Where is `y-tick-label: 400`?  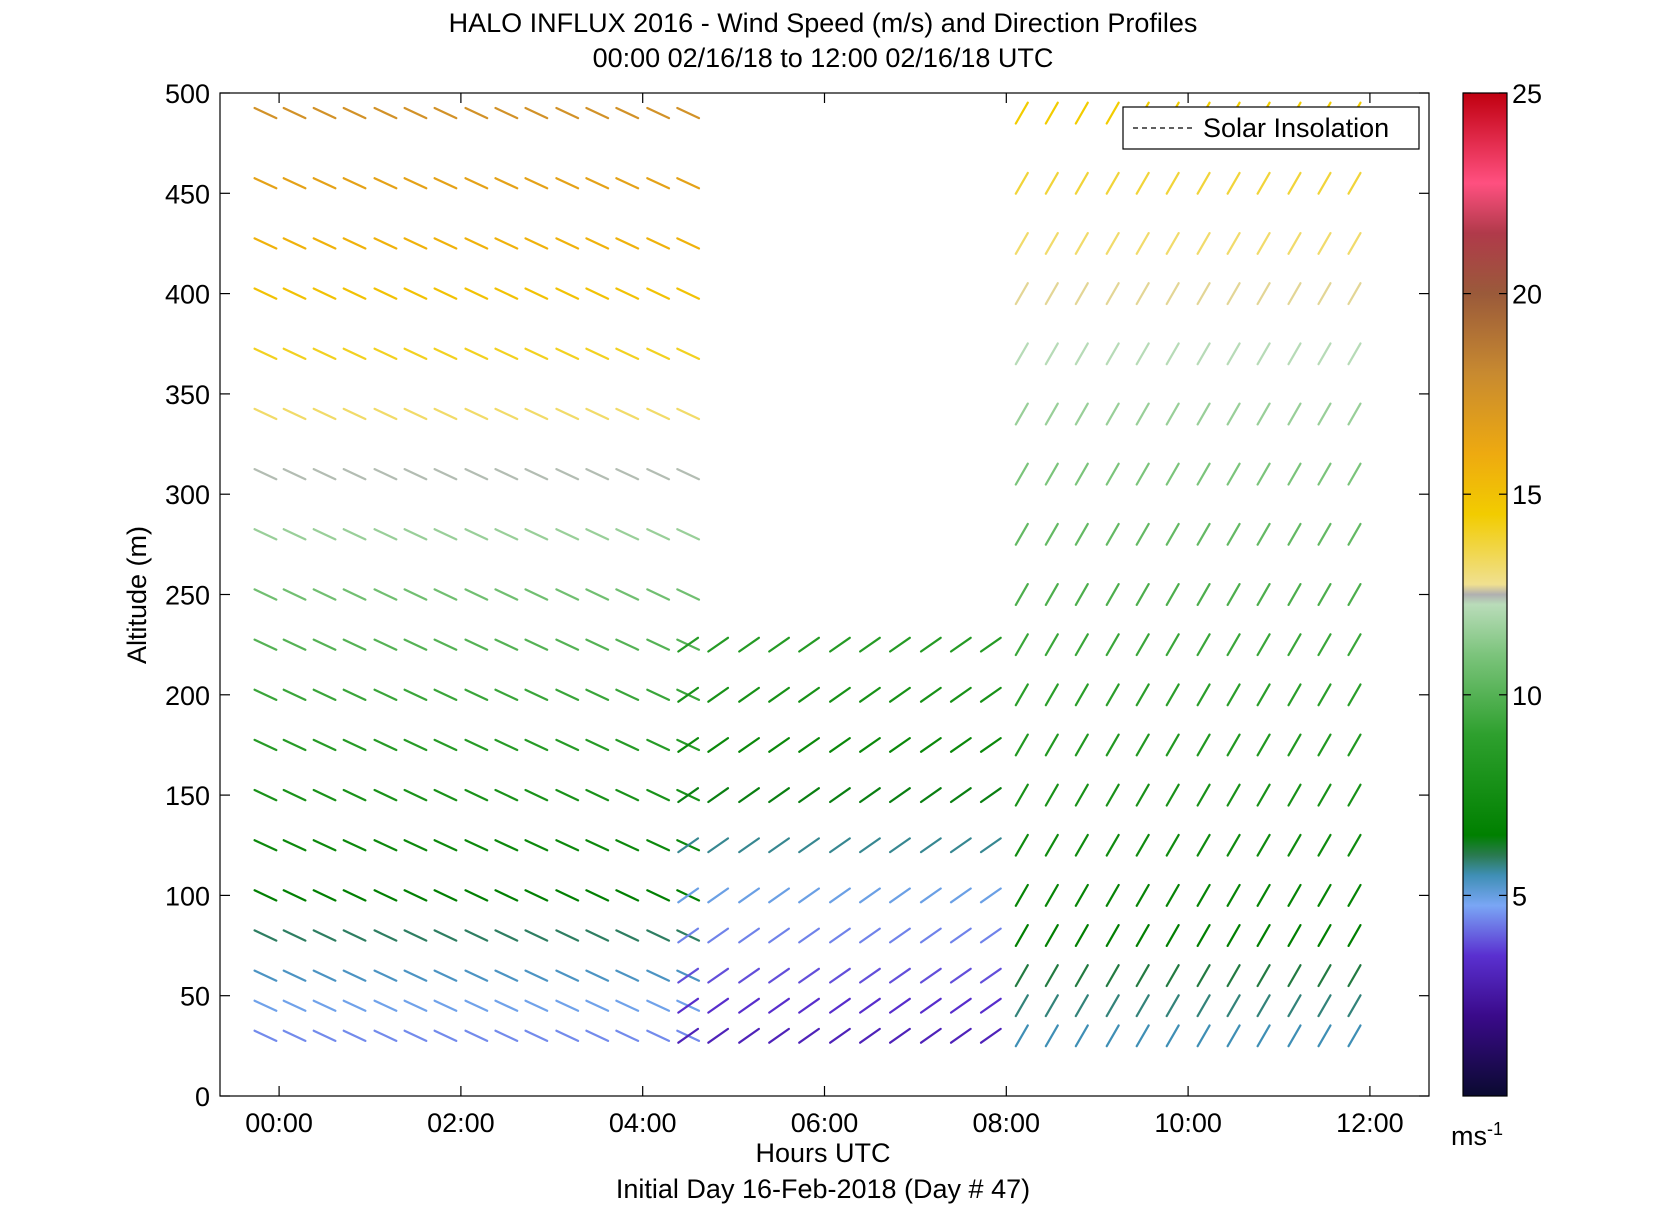
y-tick-label: 400 is located at coordinates (187, 295).